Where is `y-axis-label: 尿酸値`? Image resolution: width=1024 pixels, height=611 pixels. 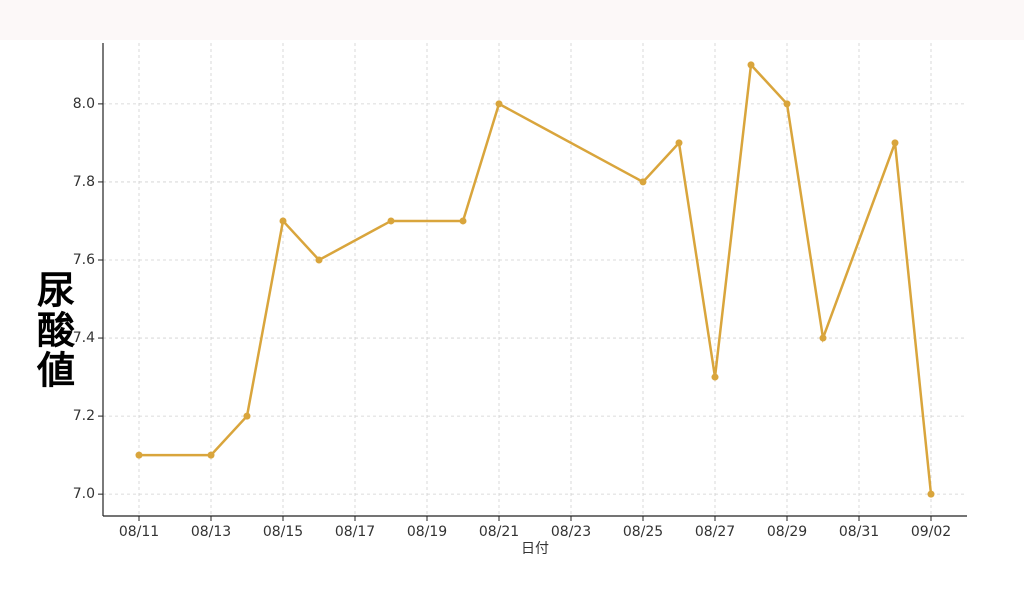 y-axis-label: 尿酸値 is located at coordinates (53, 330).